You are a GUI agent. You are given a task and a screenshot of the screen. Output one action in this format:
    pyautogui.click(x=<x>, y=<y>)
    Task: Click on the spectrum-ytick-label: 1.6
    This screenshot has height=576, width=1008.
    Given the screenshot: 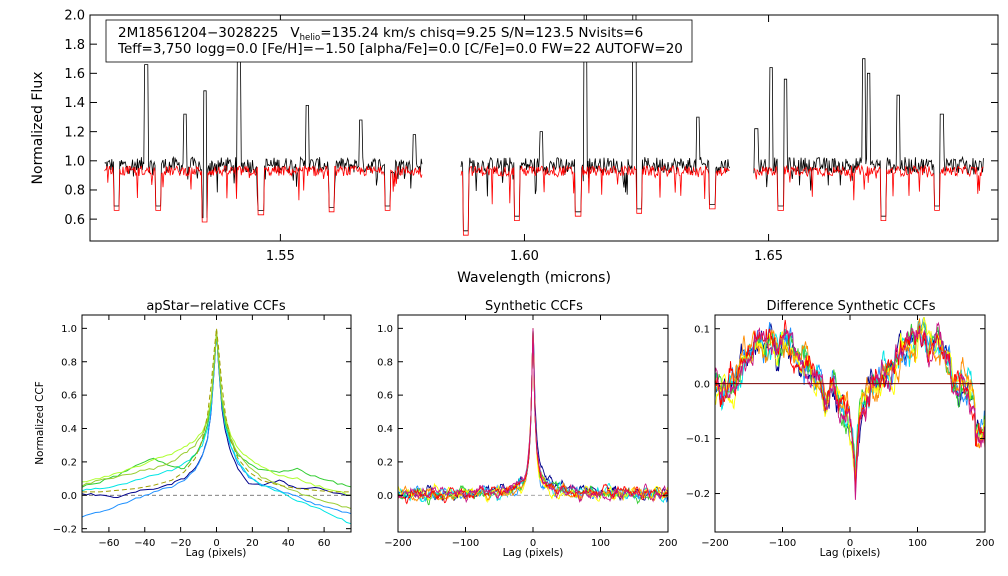 What is the action you would take?
    pyautogui.click(x=74, y=74)
    